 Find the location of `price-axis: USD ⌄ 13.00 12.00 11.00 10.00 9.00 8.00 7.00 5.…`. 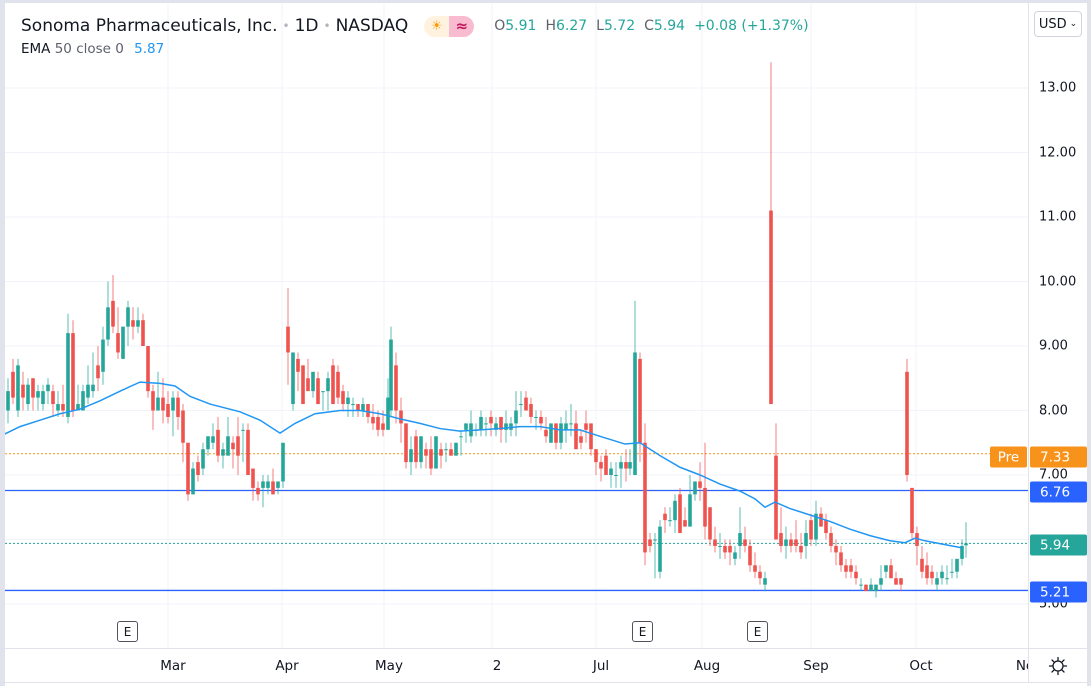

price-axis: USD ⌄ 13.00 12.00 11.00 10.00 9.00 8.00 7.00 5.… is located at coordinates (1057, 325).